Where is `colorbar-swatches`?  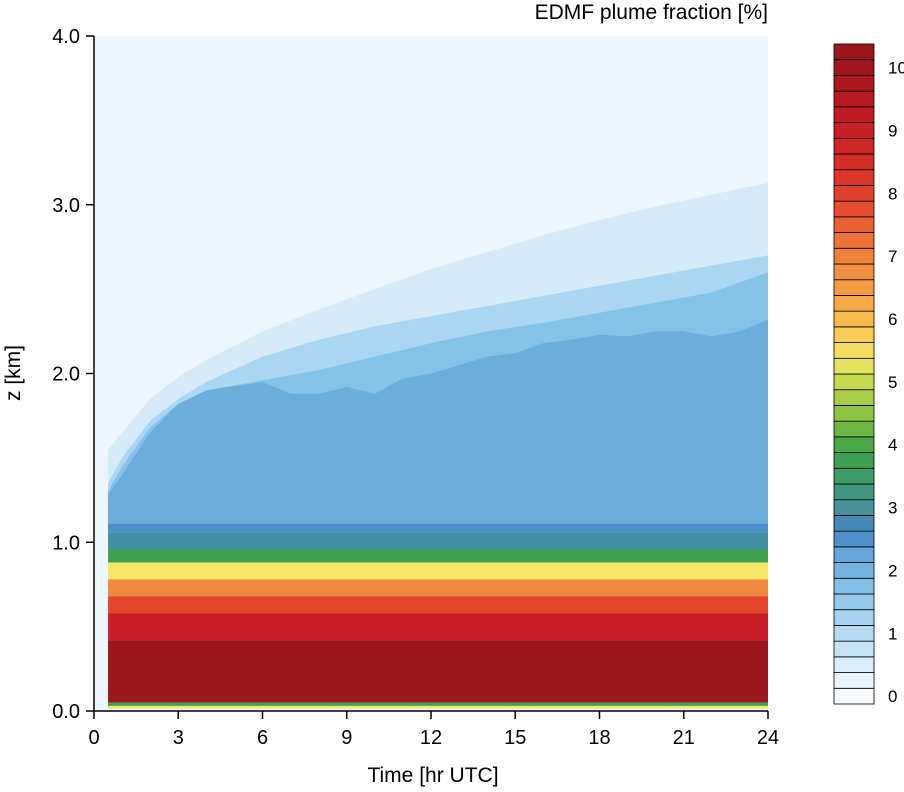 colorbar-swatches is located at coordinates (854, 374).